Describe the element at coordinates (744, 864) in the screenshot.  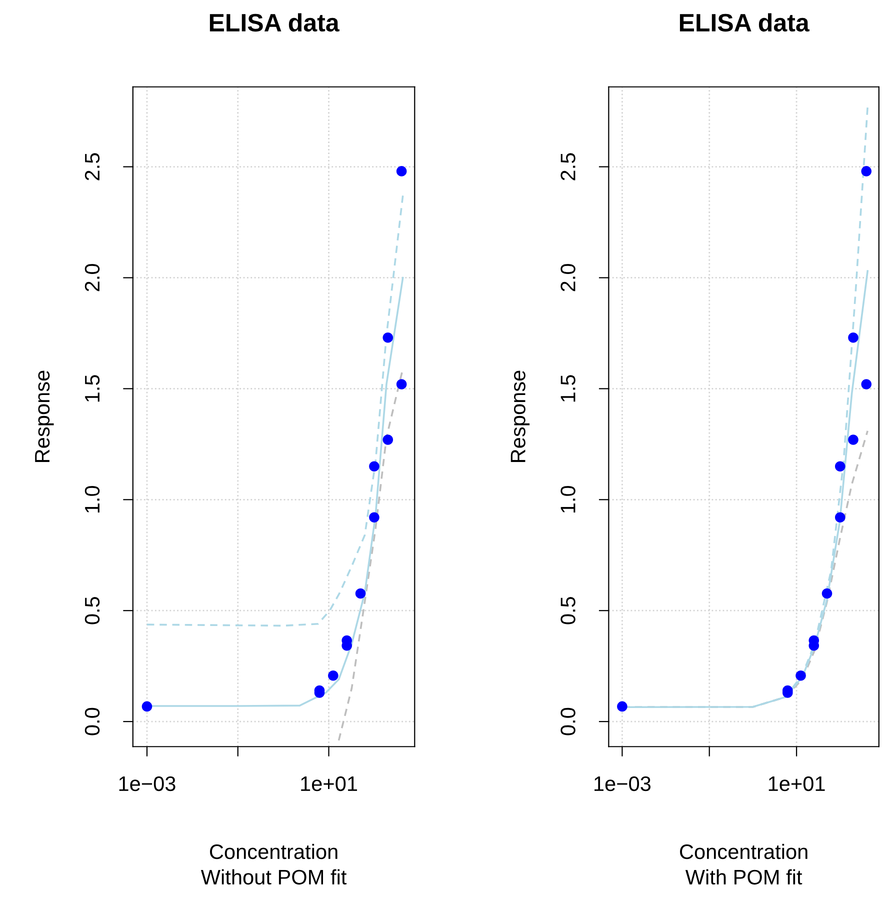
I see `x-axis-title: Concentration With POM fit` at that location.